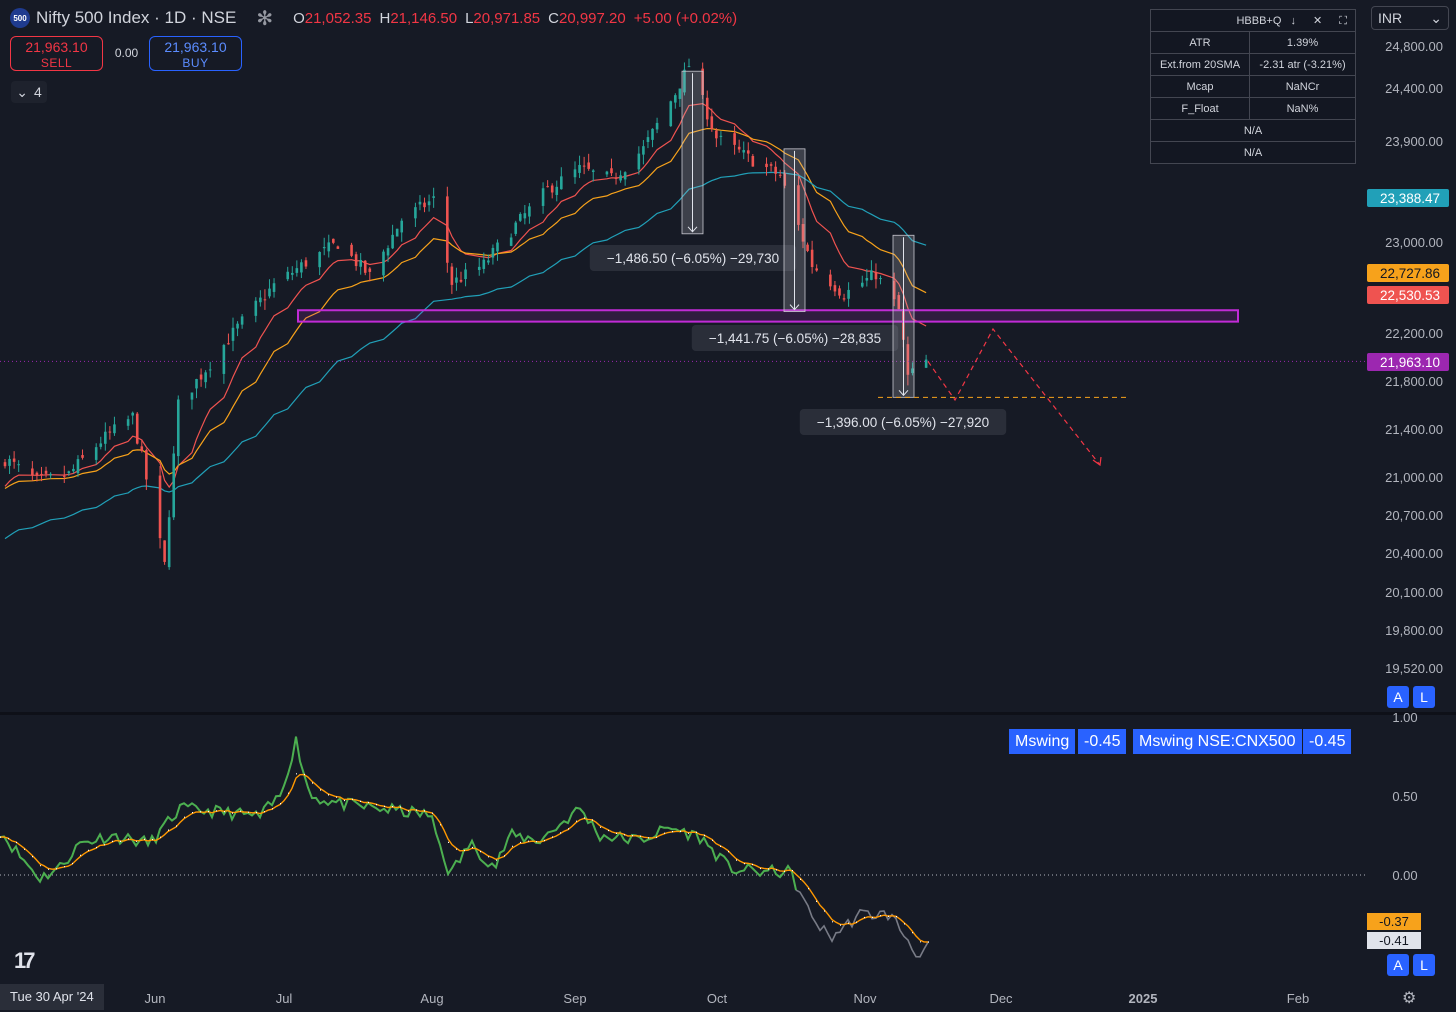 This screenshot has height=1012, width=1456. I want to click on time-axis: Jun Jul Aug Sep Oct Nov Dec 2025 Feb, so click(727, 998).